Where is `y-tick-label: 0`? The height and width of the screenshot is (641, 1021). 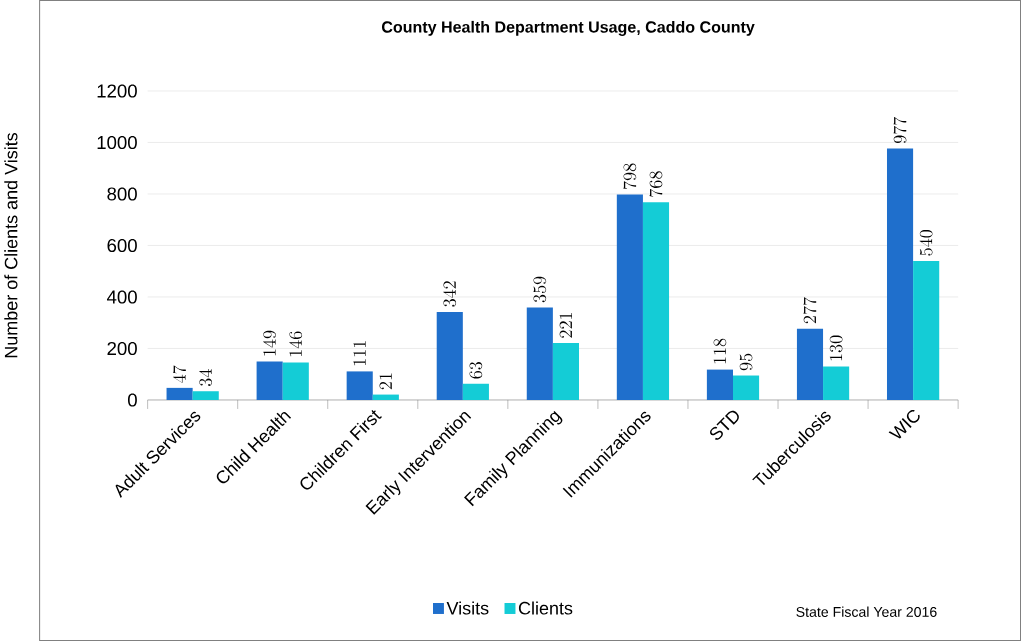 y-tick-label: 0 is located at coordinates (132, 400).